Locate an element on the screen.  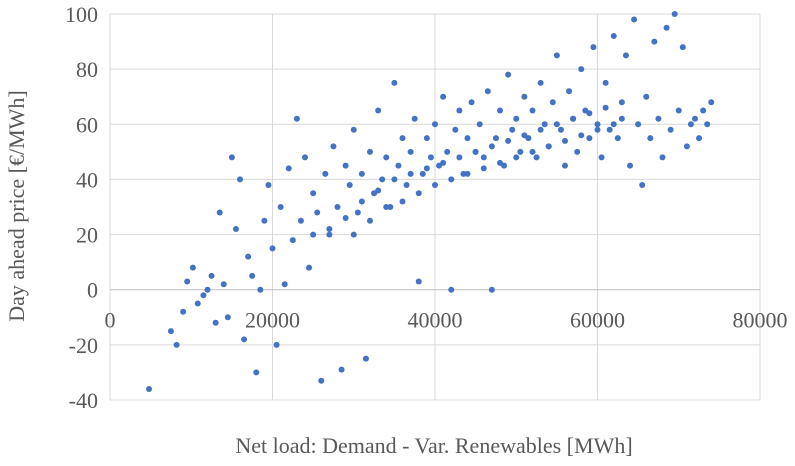
x-tick-label: 40000 is located at coordinates (435, 320).